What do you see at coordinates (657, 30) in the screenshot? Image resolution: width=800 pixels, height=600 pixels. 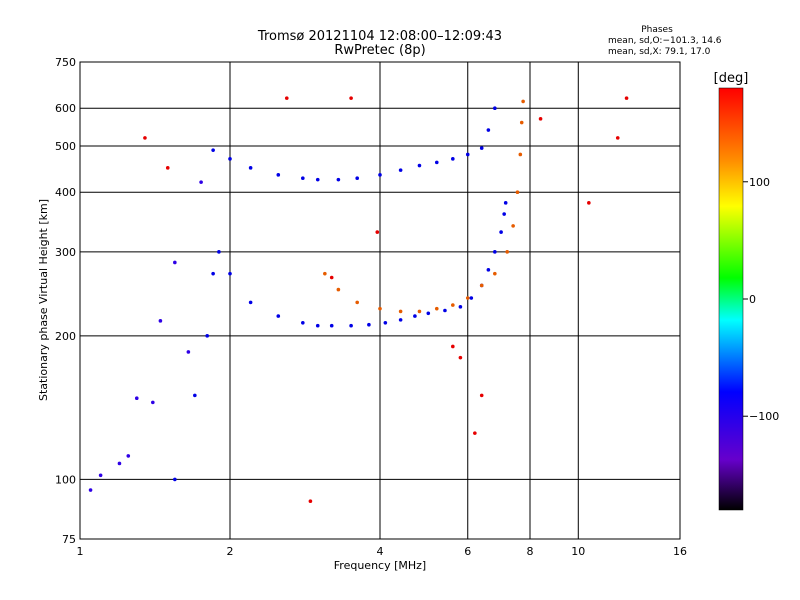 I see `phases-title: Phases` at bounding box center [657, 30].